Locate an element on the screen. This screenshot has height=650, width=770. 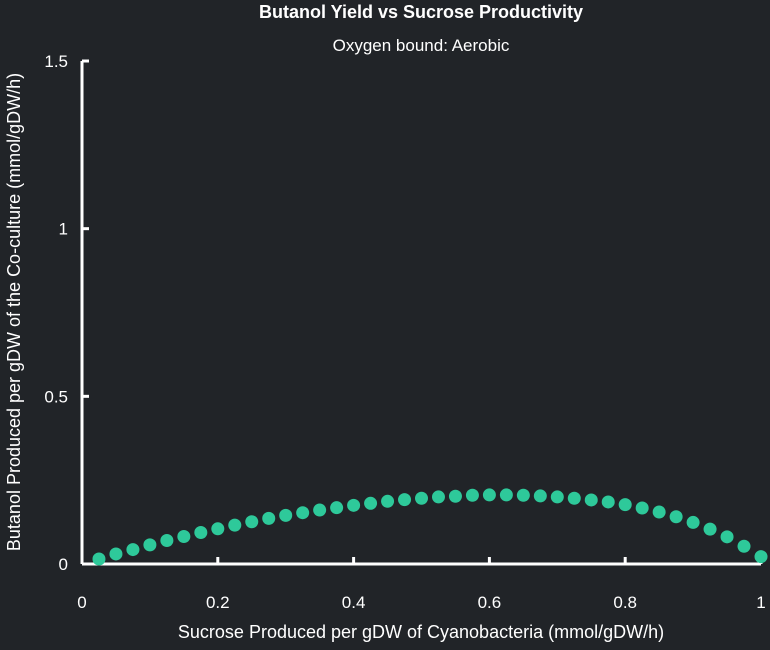
y-tick-label: 0 is located at coordinates (63, 564).